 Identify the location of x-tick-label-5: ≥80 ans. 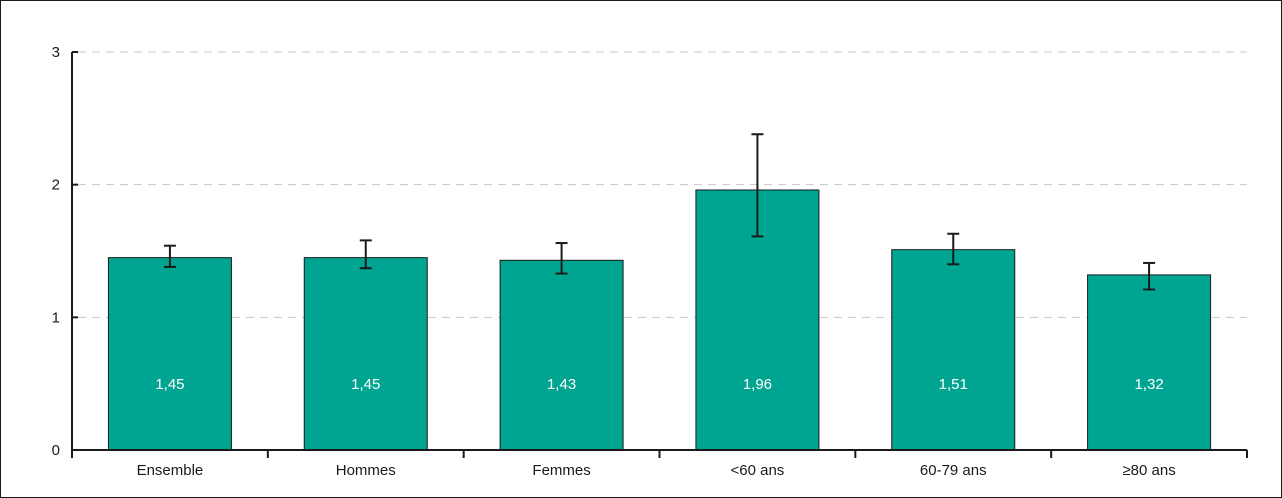
(1148, 470).